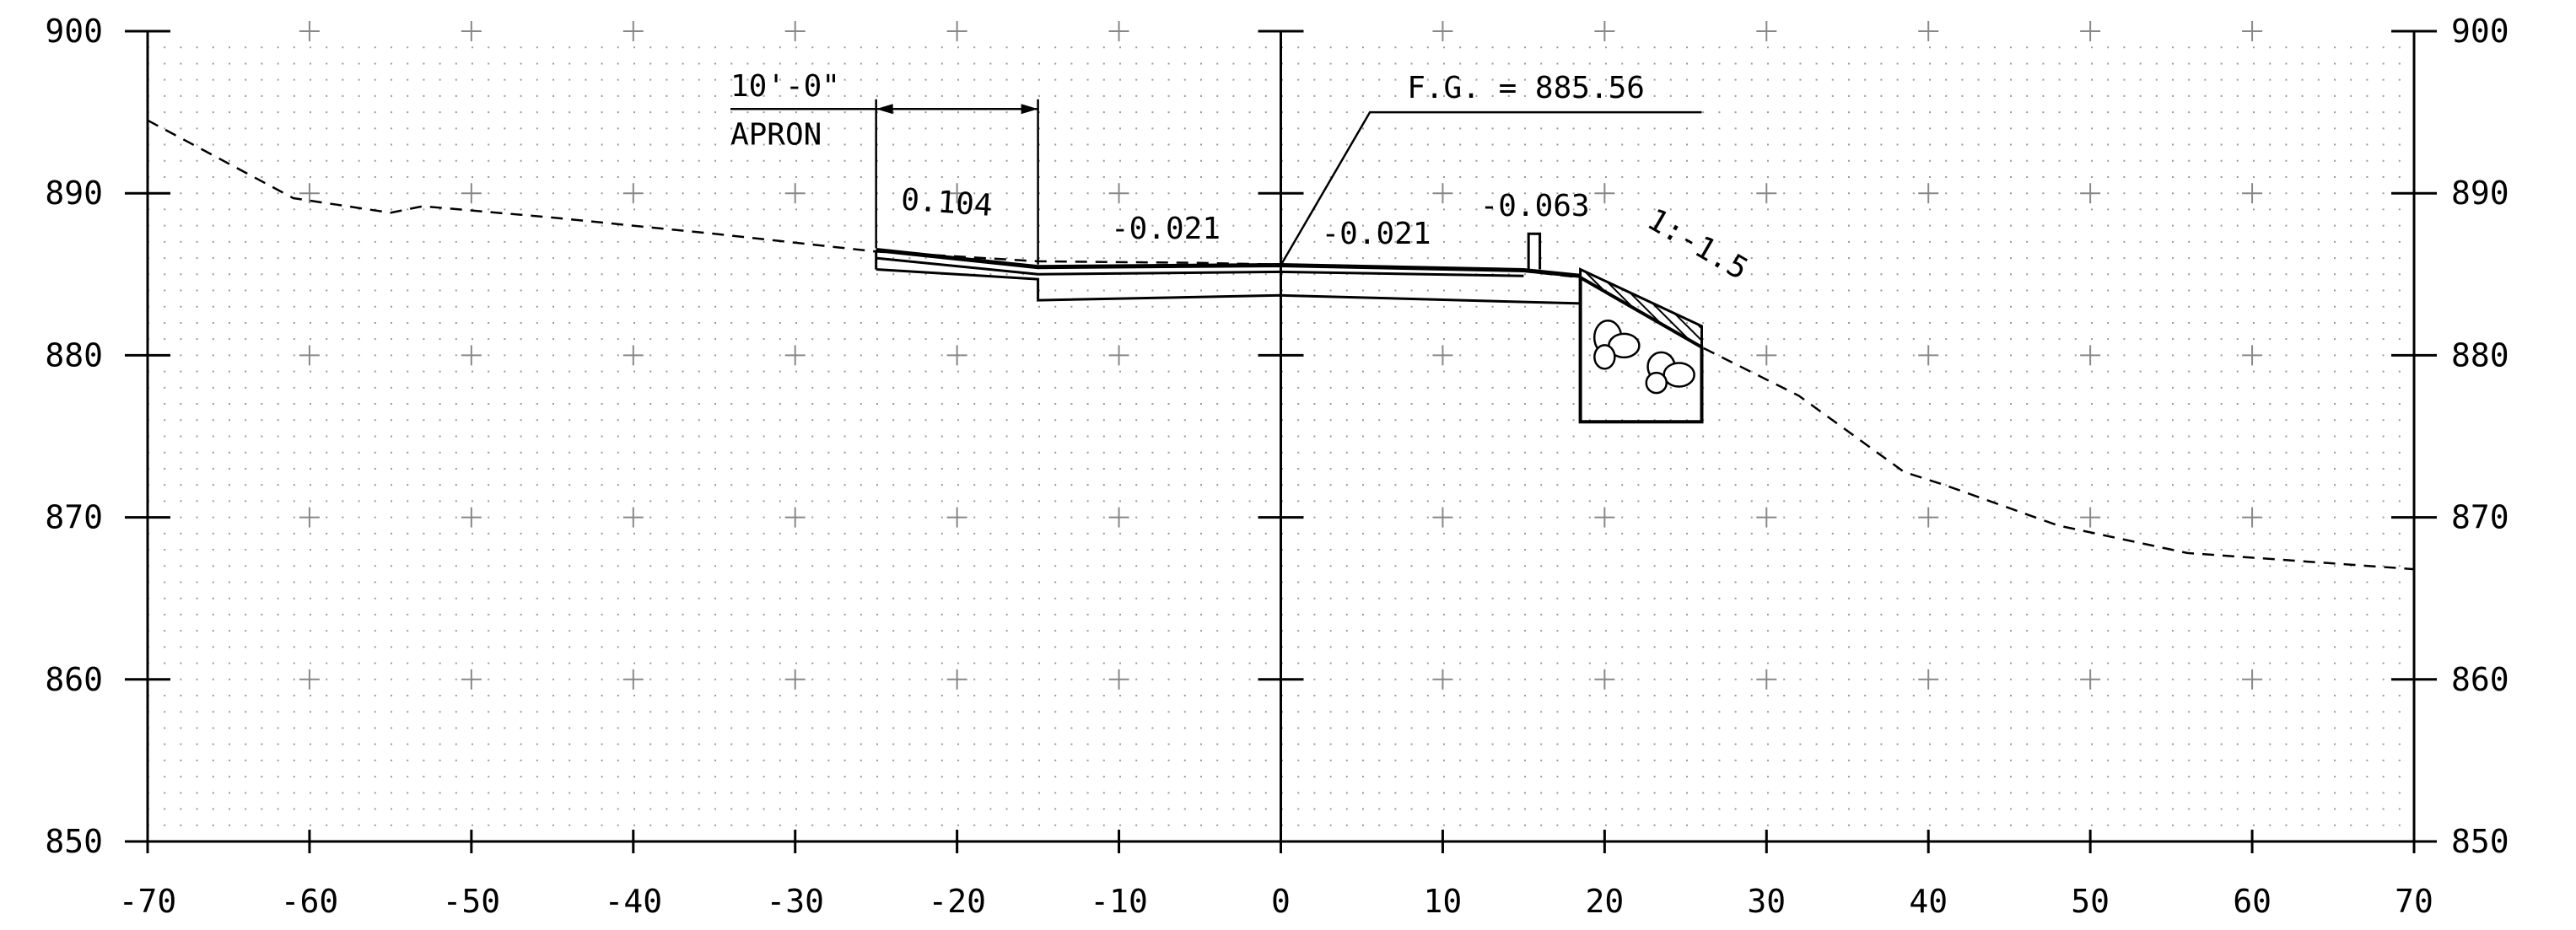  Describe the element at coordinates (1766, 901) in the screenshot. I see `x-tick-label: 30` at that location.